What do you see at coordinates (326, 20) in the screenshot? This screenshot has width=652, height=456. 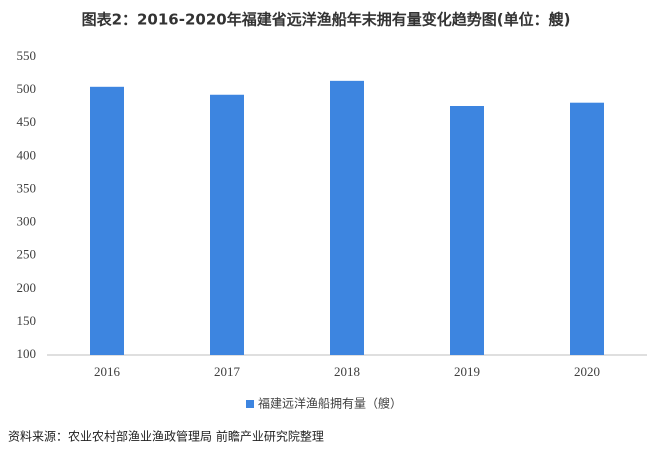 I see `chart-title: 图表2：2016-2020年福建省远洋渔船年末拥有量变化趋势图(单位：艘)` at bounding box center [326, 20].